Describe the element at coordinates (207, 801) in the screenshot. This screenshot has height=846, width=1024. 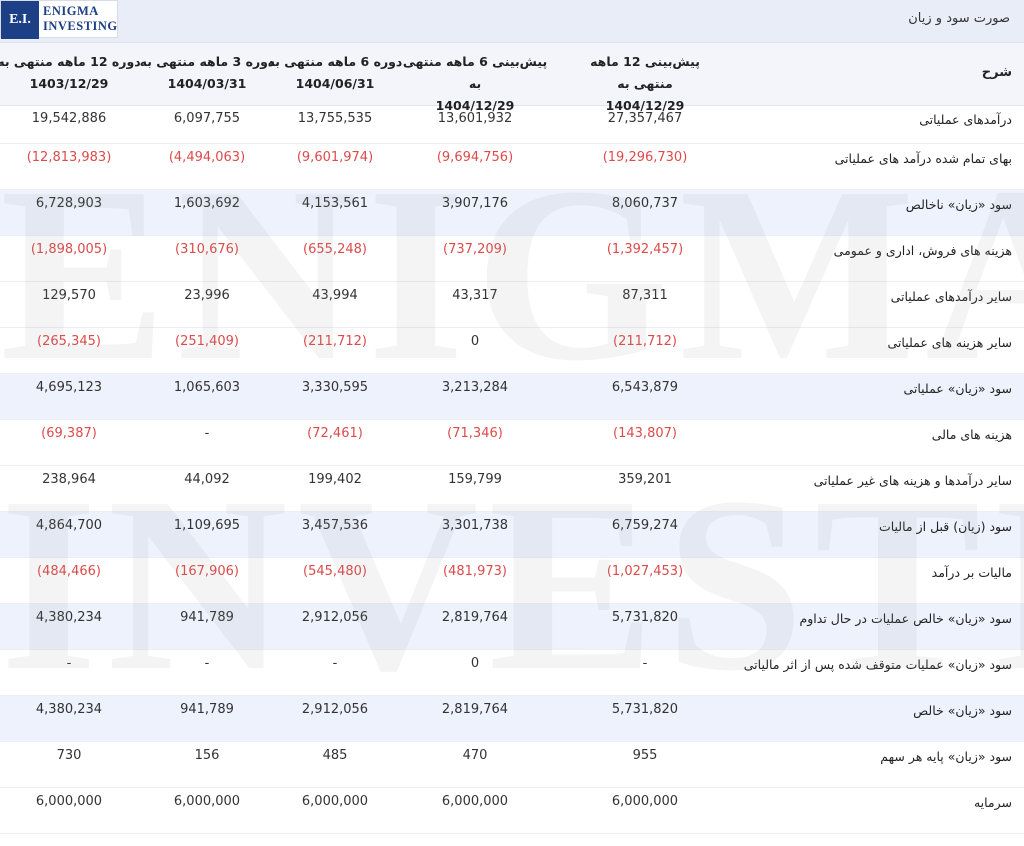
I see `row-value-col-4: 6,000,000` at that location.